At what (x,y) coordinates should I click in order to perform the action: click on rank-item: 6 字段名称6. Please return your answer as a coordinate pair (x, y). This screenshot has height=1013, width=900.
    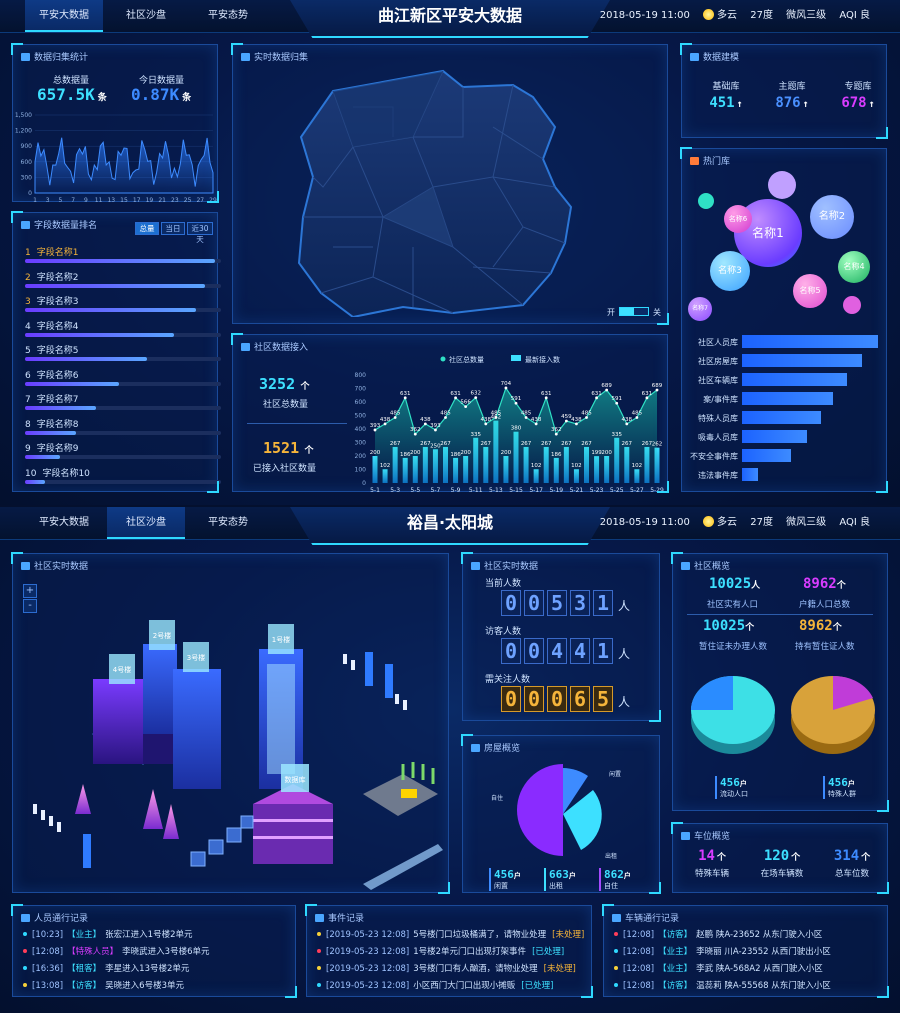
    Looking at the image, I should click on (123, 380).